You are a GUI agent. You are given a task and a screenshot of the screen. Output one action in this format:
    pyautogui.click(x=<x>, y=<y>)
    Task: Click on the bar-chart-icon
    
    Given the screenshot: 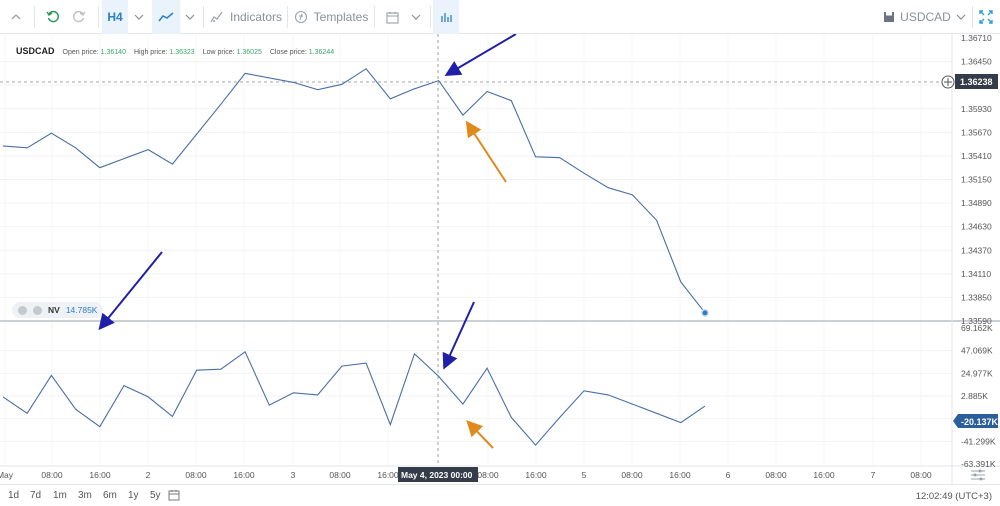 What is the action you would take?
    pyautogui.click(x=446, y=17)
    